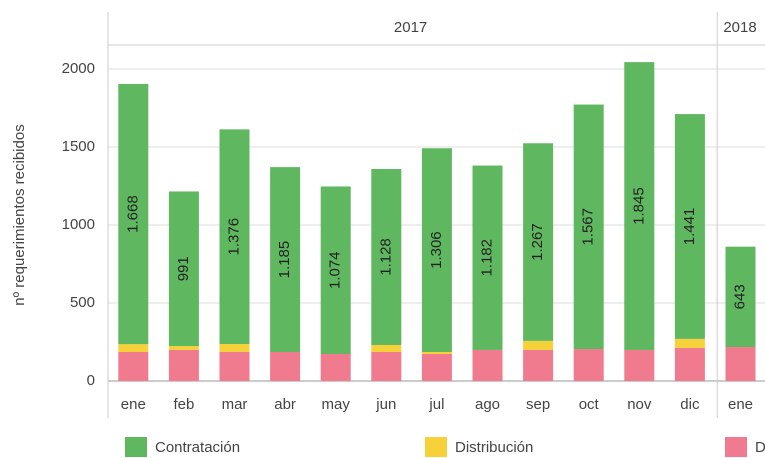  Describe the element at coordinates (385, 404) in the screenshot. I see `x-tick-label: jun` at that location.